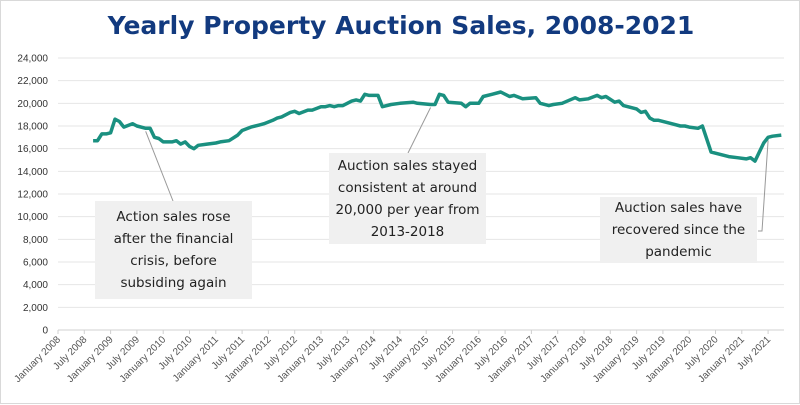 The width and height of the screenshot is (800, 405). What do you see at coordinates (173, 217) in the screenshot?
I see `annotation-line: Action sales rose` at bounding box center [173, 217].